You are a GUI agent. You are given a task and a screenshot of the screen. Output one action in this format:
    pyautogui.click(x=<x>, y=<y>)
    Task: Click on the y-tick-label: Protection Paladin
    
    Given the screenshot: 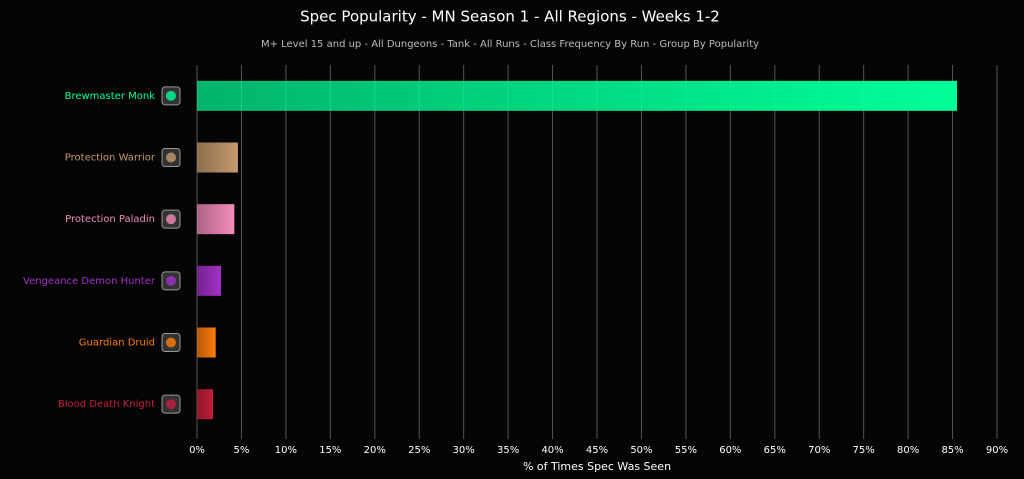 What is the action you would take?
    pyautogui.click(x=110, y=219)
    